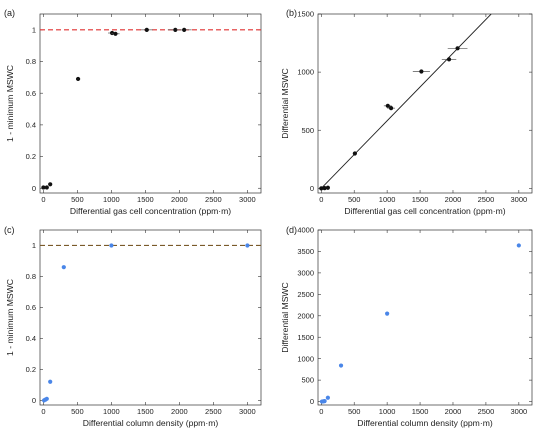  What do you see at coordinates (9, 230) in the screenshot?
I see `panel-label: (c)` at bounding box center [9, 230].